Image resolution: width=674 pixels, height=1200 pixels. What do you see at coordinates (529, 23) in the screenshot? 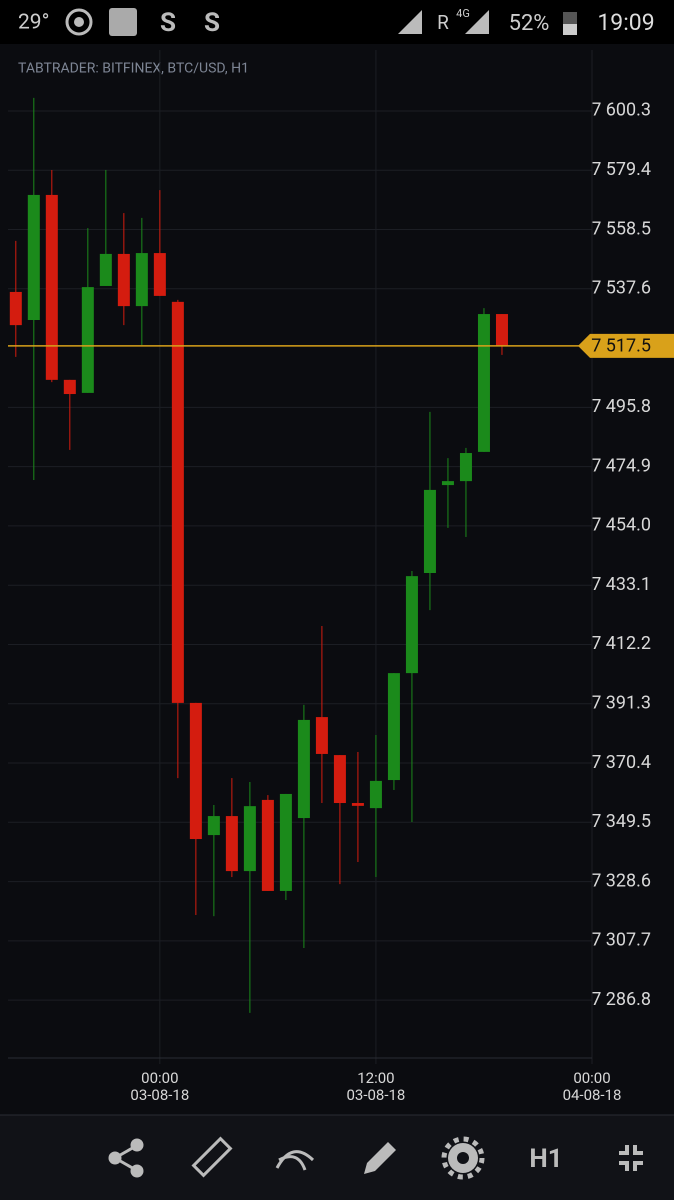
I see `battery-level: 52%` at bounding box center [529, 23].